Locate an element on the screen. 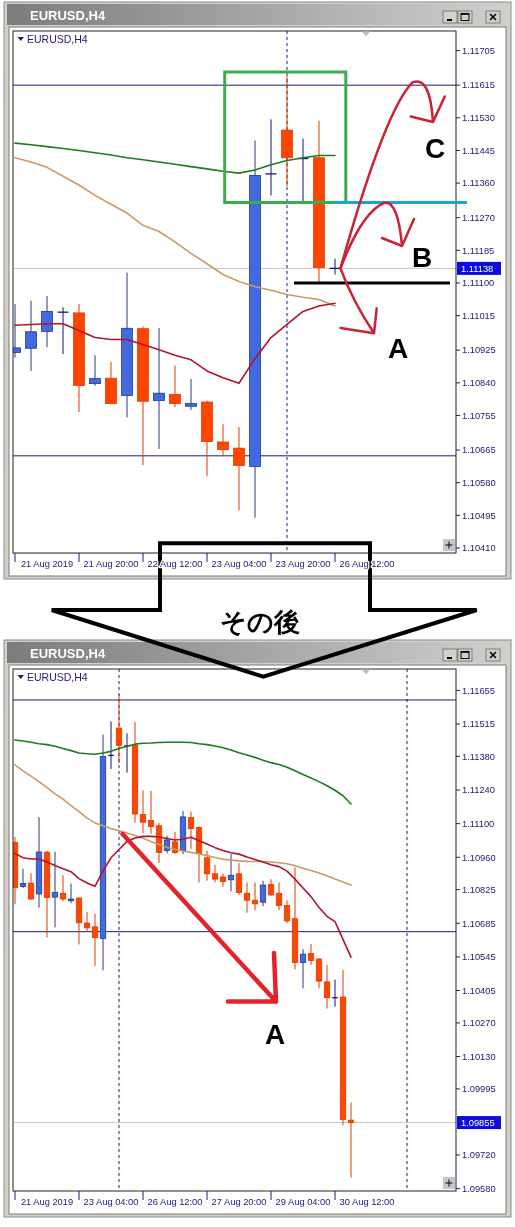 This screenshot has height=1227, width=515. y-tick-label: 1.10925 is located at coordinates (479, 350).